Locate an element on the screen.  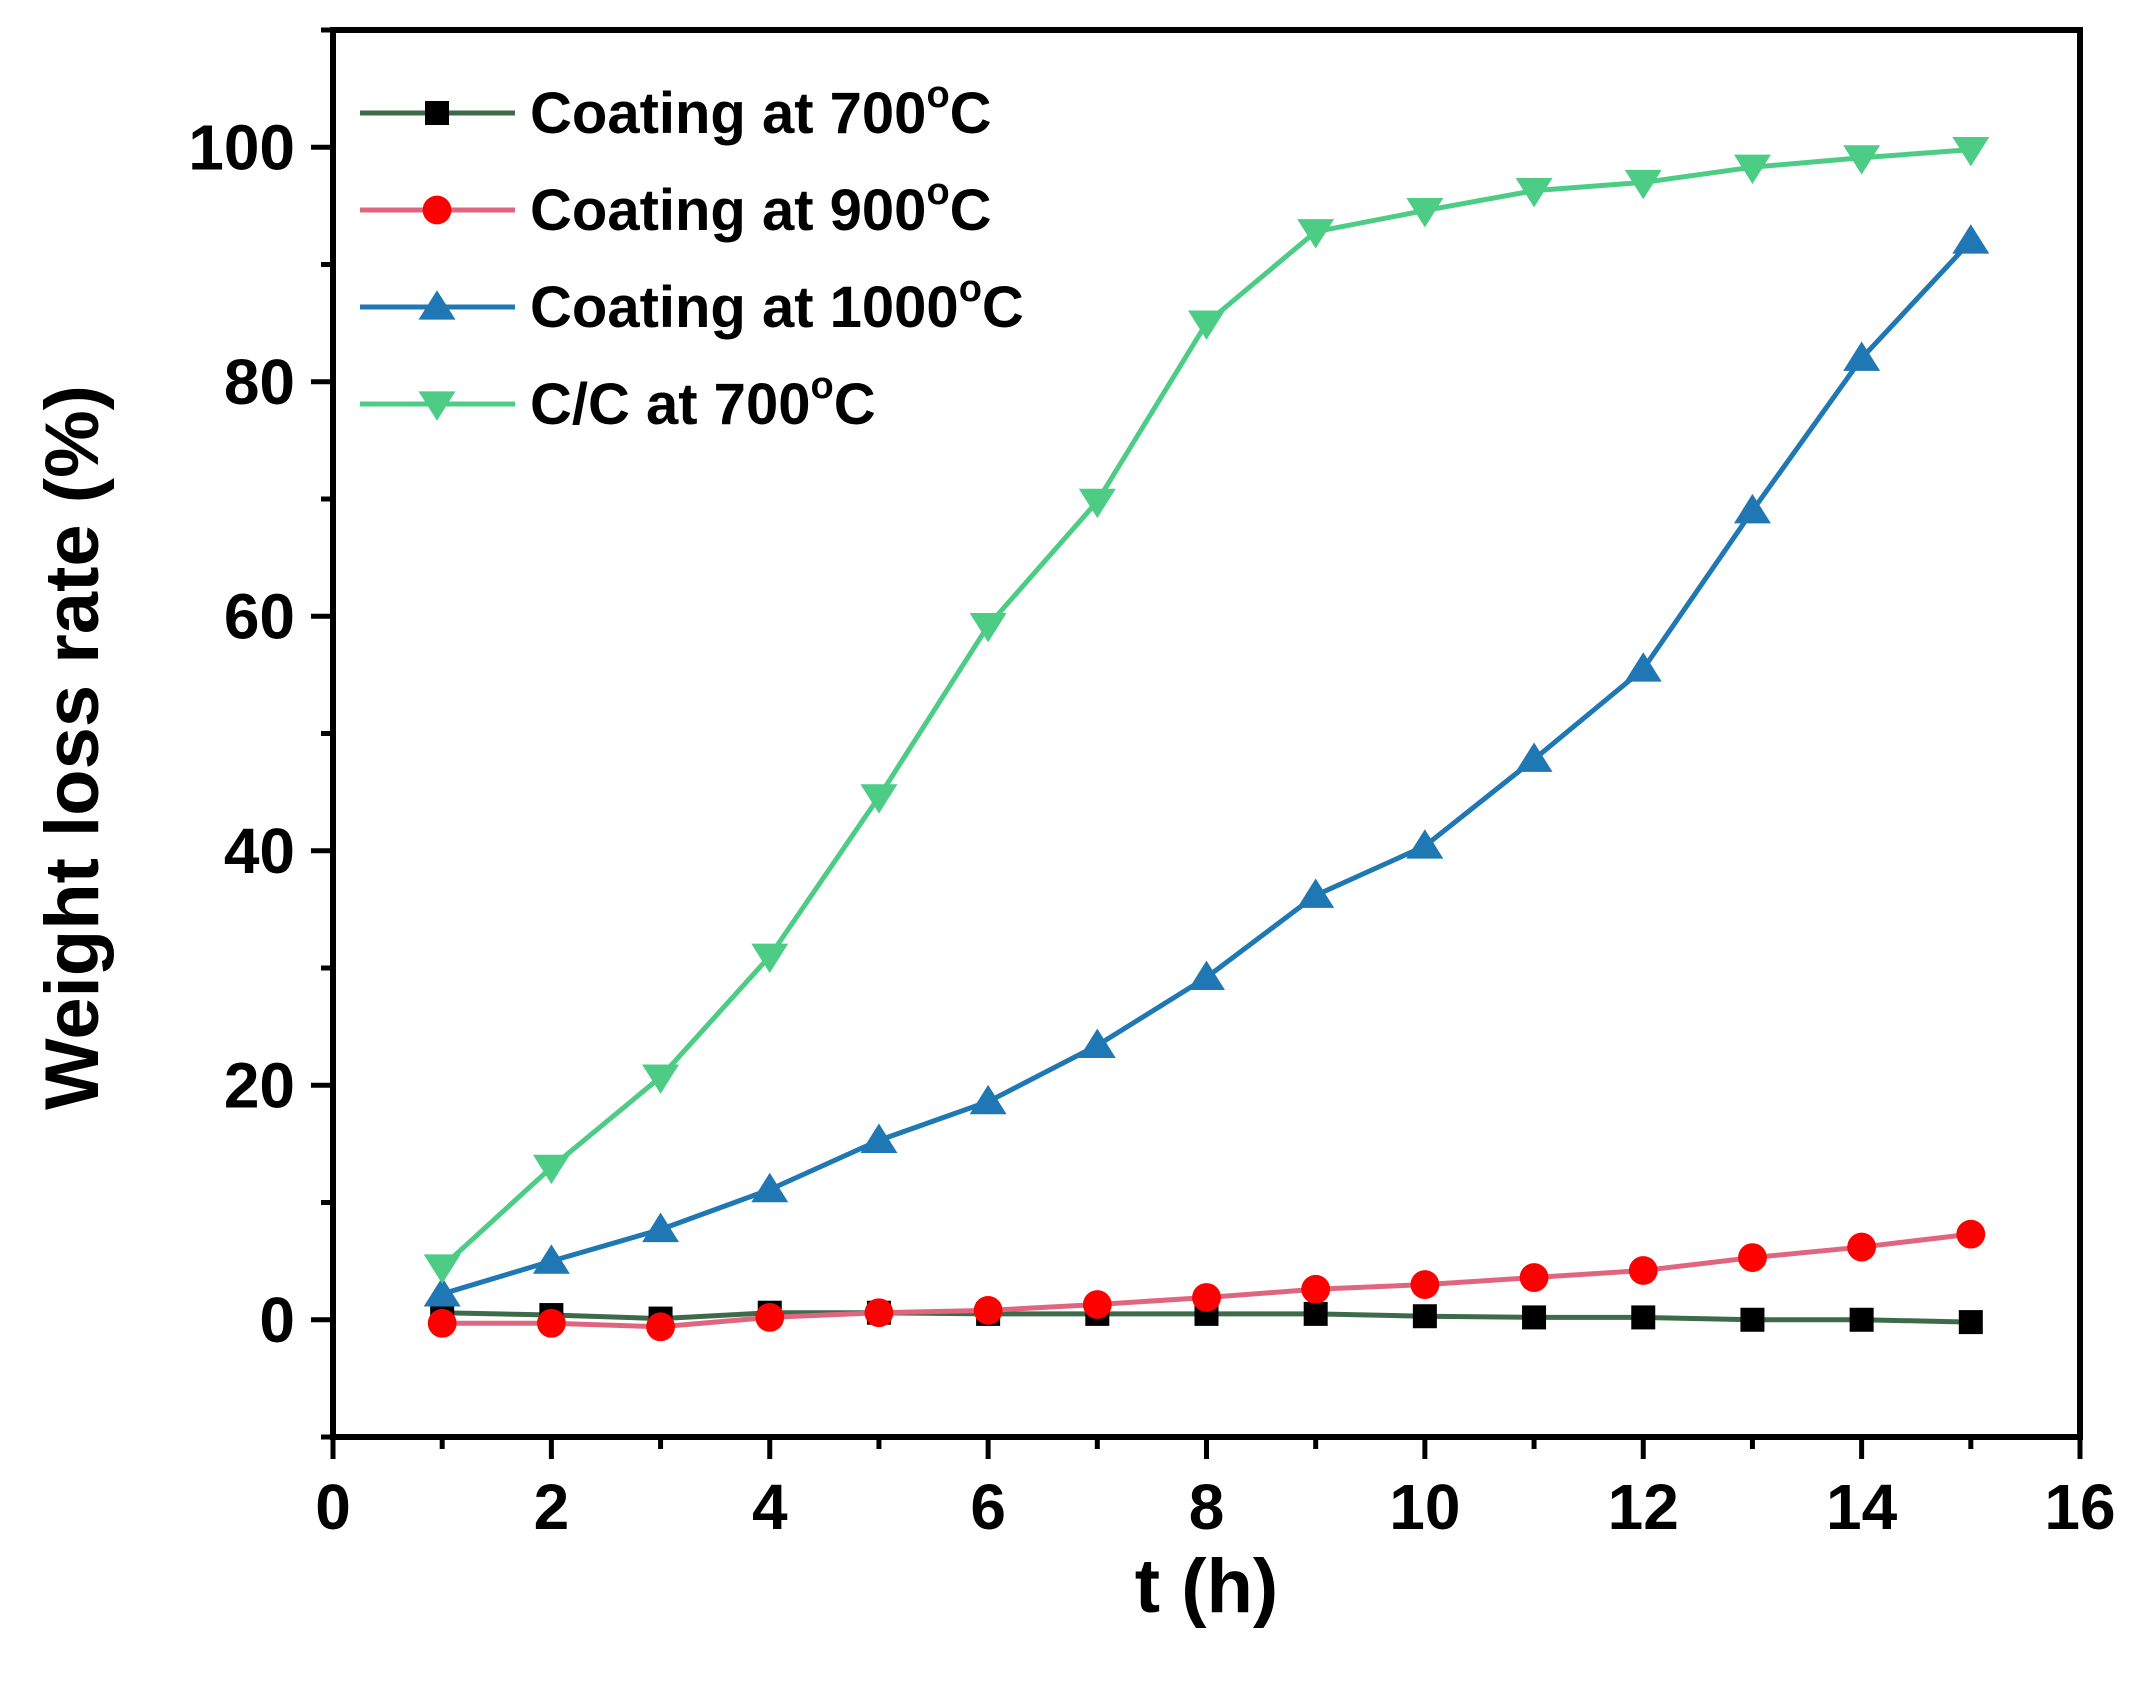
y-axis-title: Weight loss rate (%) is located at coordinates (72, 747).